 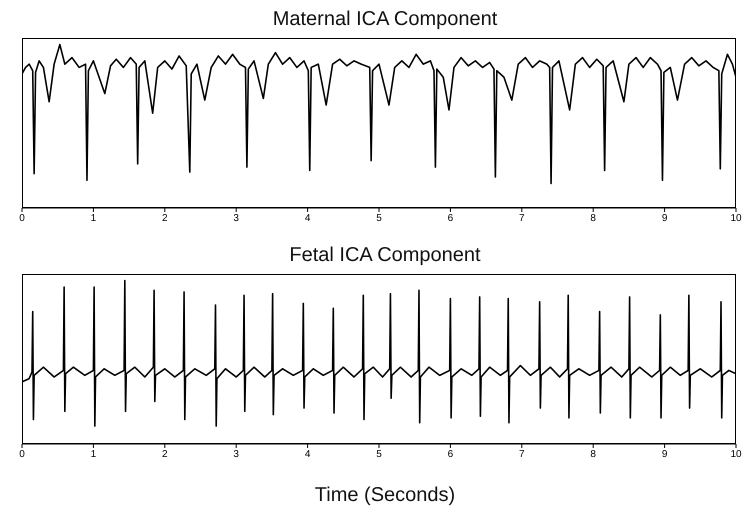 What do you see at coordinates (385, 495) in the screenshot?
I see `x-axis-title: Time (Seconds)` at bounding box center [385, 495].